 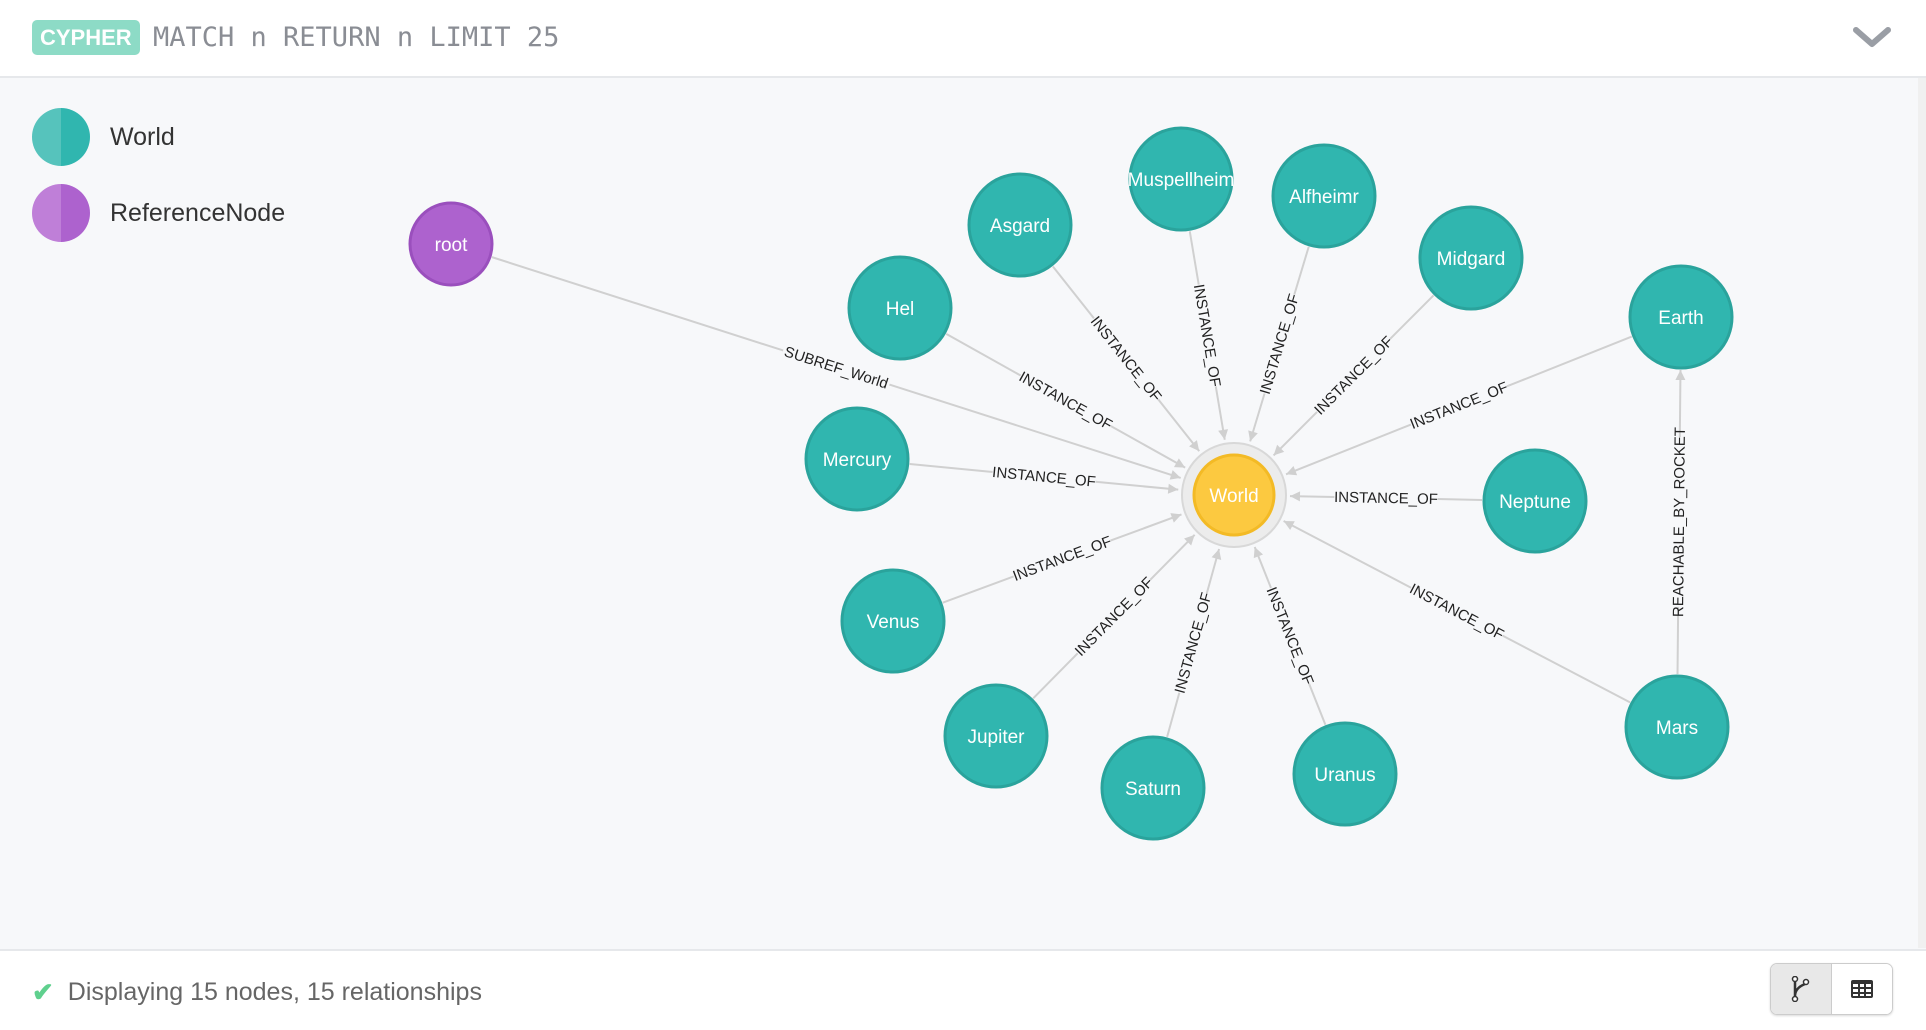 I want to click on table-view-button, so click(x=1862, y=989).